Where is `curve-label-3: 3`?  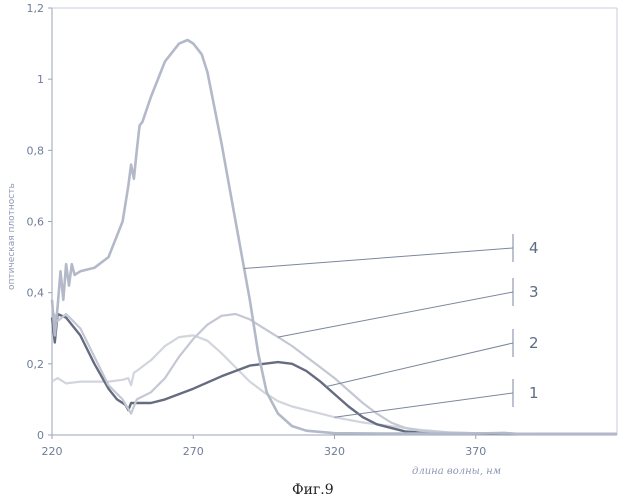 curve-label-3: 3 is located at coordinates (534, 292).